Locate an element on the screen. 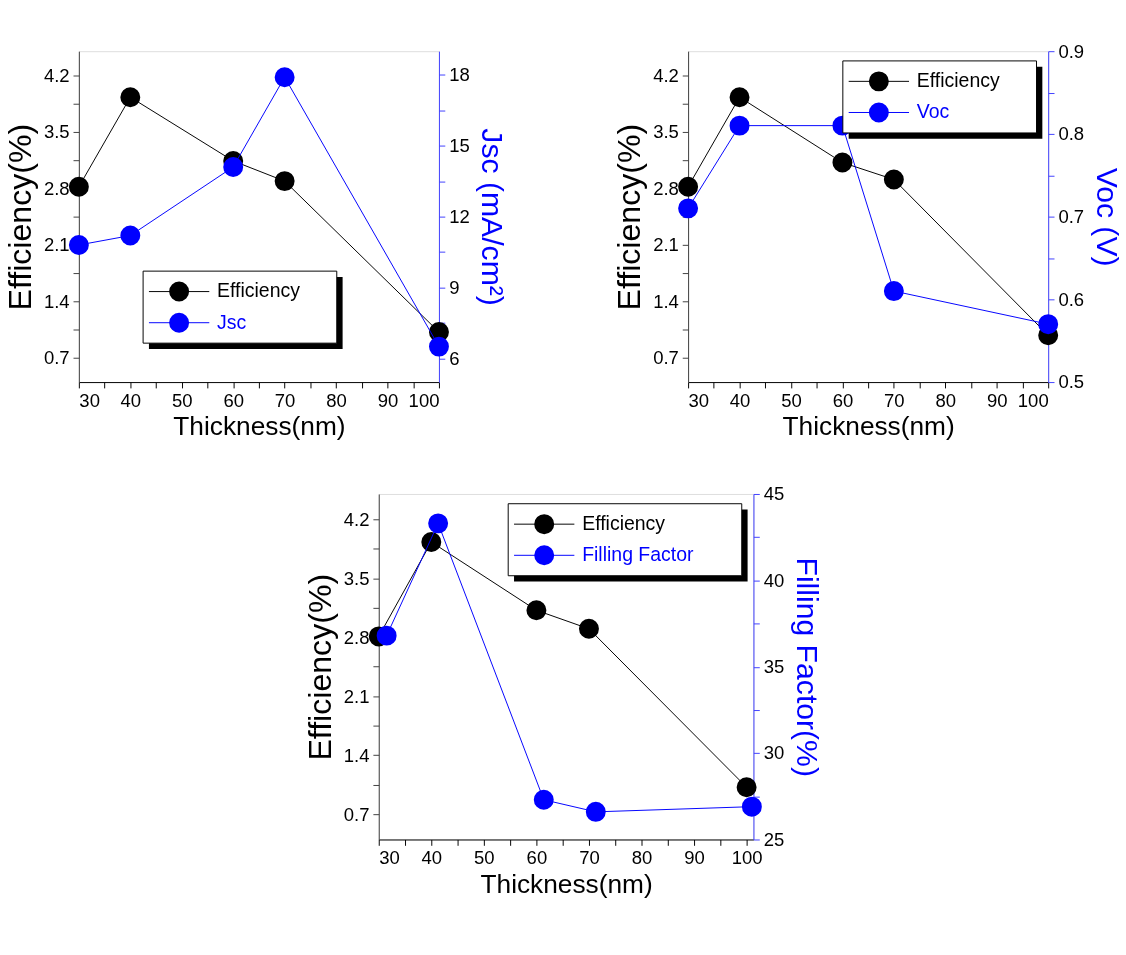  y2-tick-label: 40 is located at coordinates (774, 580).